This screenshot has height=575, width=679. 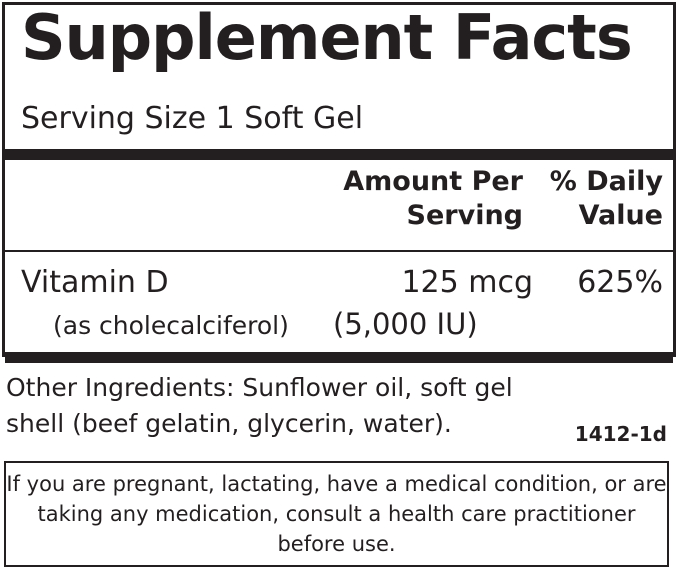 I want to click on title: Supplement Facts, so click(x=327, y=37).